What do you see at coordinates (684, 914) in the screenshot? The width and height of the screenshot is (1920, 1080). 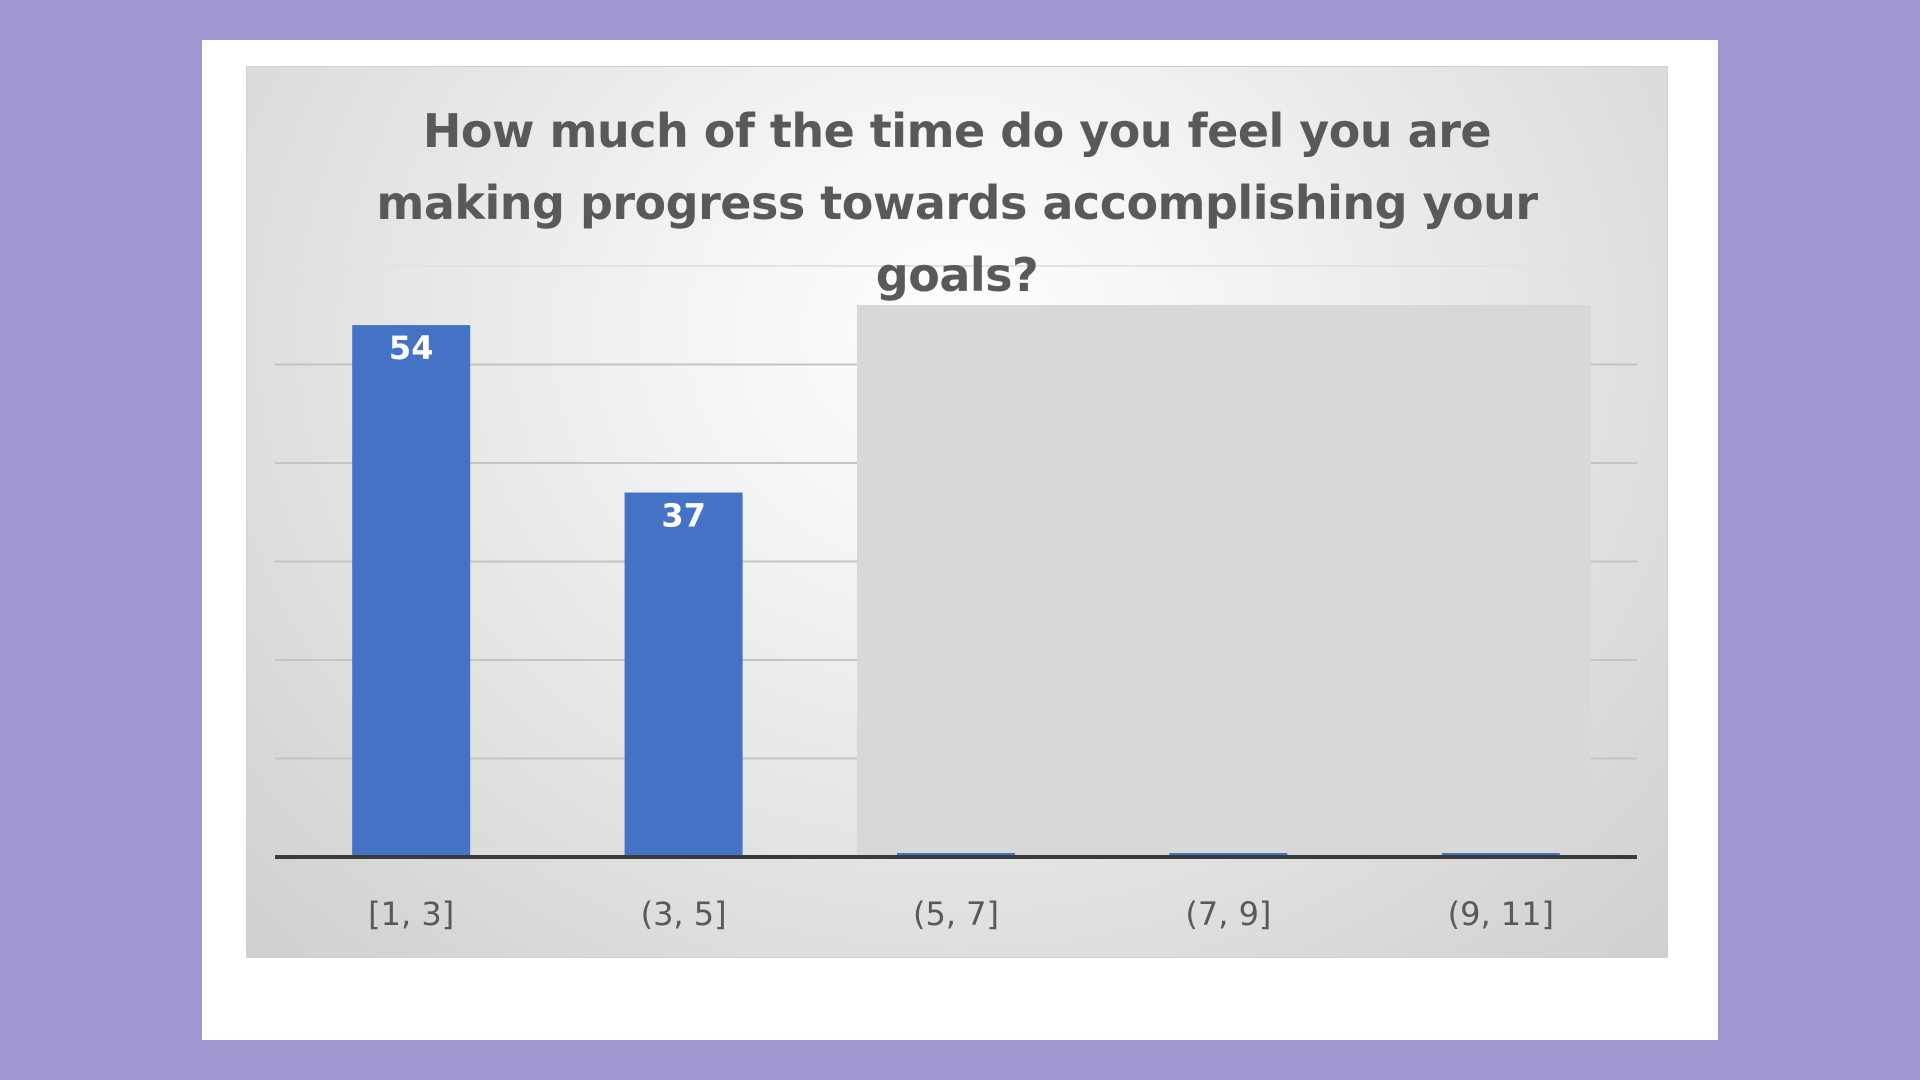 I see `x-tick-label: (3, 5]` at bounding box center [684, 914].